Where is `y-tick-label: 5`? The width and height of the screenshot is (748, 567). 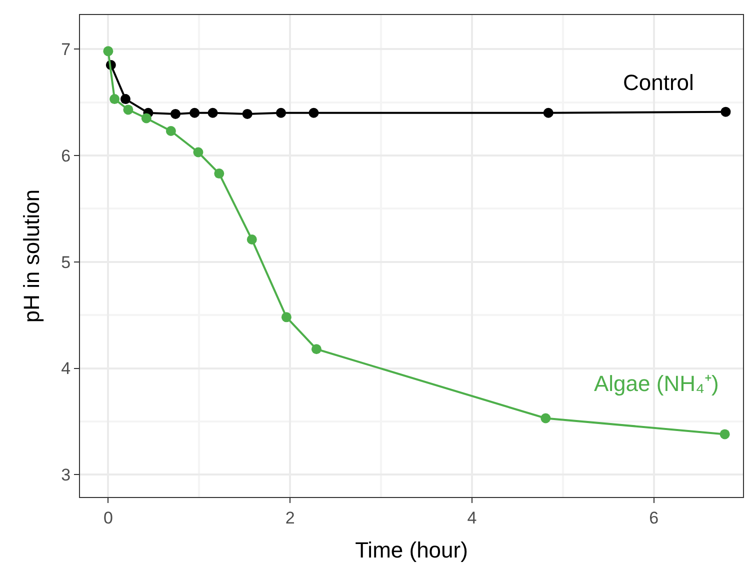
y-tick-label: 5 is located at coordinates (66, 262).